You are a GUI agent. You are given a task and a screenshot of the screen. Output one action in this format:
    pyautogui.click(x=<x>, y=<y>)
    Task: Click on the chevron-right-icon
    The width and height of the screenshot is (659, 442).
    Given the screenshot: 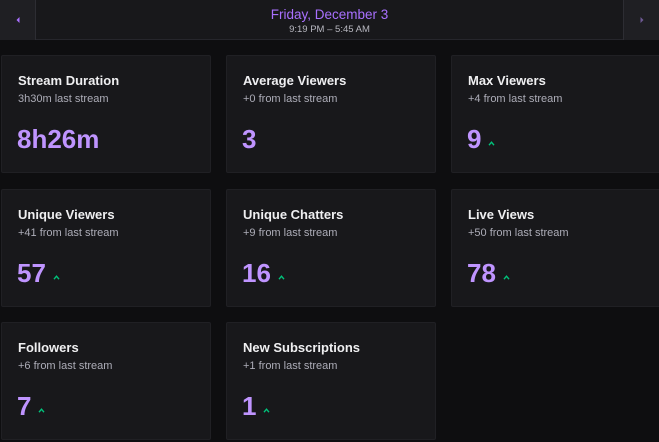 What is the action you would take?
    pyautogui.click(x=641, y=20)
    